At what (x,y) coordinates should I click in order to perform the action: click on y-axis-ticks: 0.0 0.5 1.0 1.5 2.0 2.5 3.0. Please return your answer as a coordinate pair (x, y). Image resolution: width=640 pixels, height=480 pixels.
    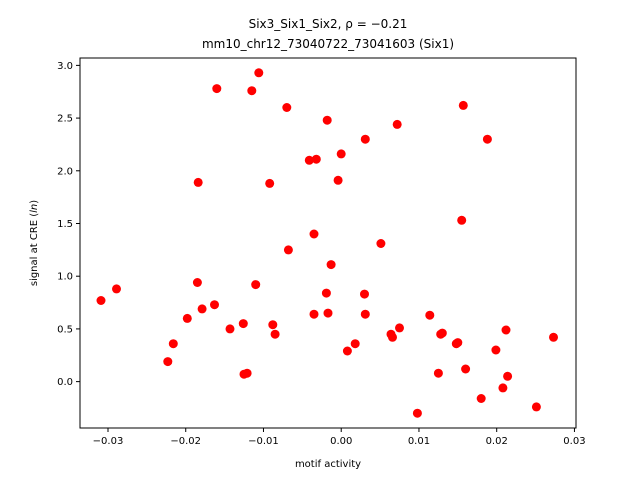
    Looking at the image, I should click on (68, 224).